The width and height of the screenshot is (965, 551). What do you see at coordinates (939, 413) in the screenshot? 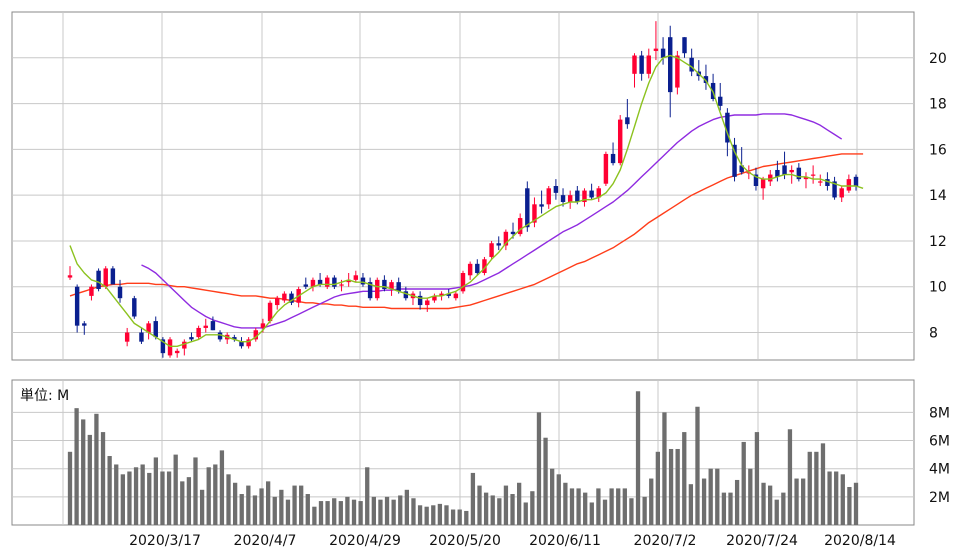
I see `volume-y-tick-label: 8M` at bounding box center [939, 413].